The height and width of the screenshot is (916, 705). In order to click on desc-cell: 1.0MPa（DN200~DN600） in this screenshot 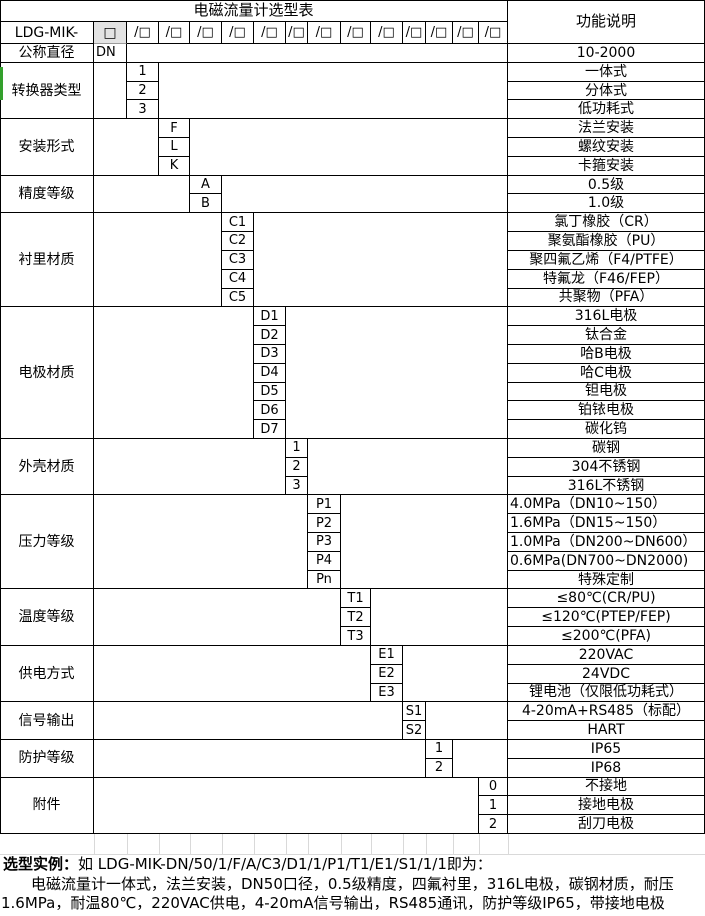, I will do `click(606, 542)`.